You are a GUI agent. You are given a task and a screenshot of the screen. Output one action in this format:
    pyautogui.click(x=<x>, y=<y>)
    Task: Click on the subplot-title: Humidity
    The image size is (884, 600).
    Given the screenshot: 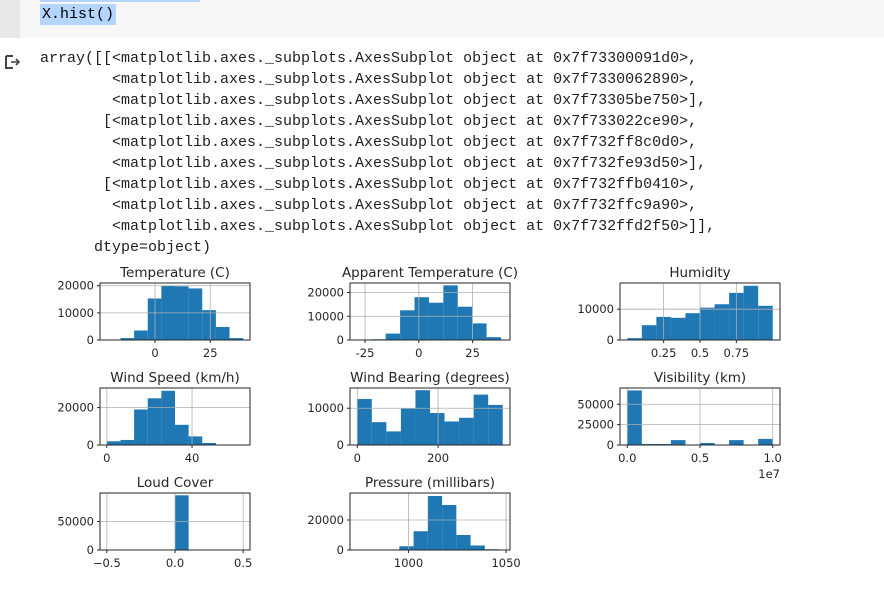 What is the action you would take?
    pyautogui.click(x=699, y=273)
    